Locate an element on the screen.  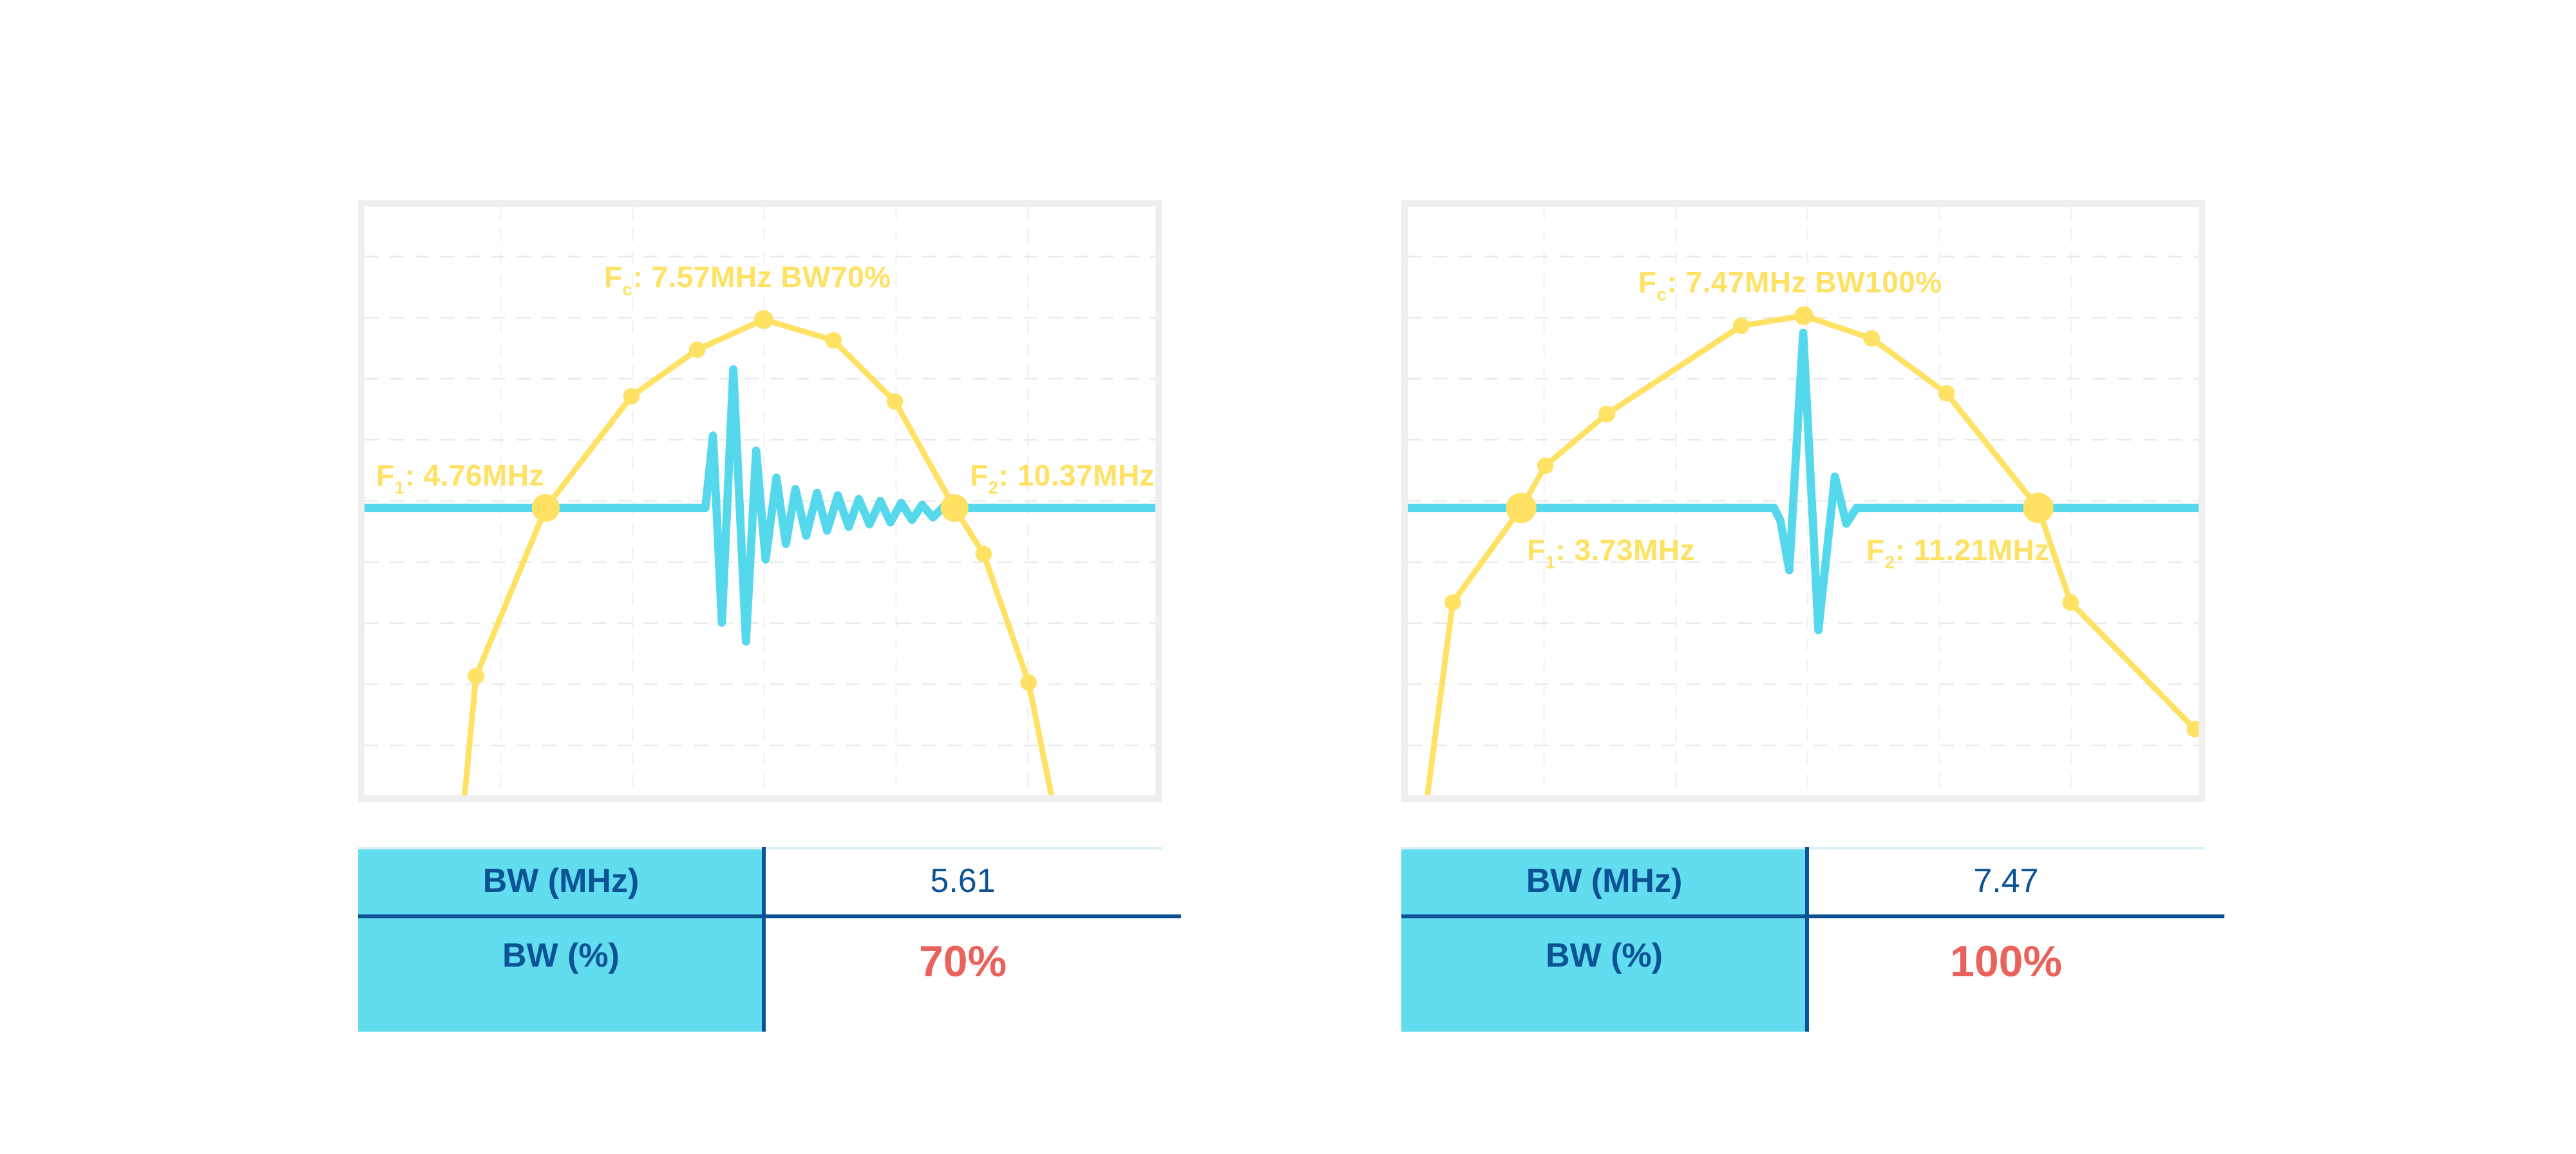
table-row: BW (%) 100% is located at coordinates (1803, 975).